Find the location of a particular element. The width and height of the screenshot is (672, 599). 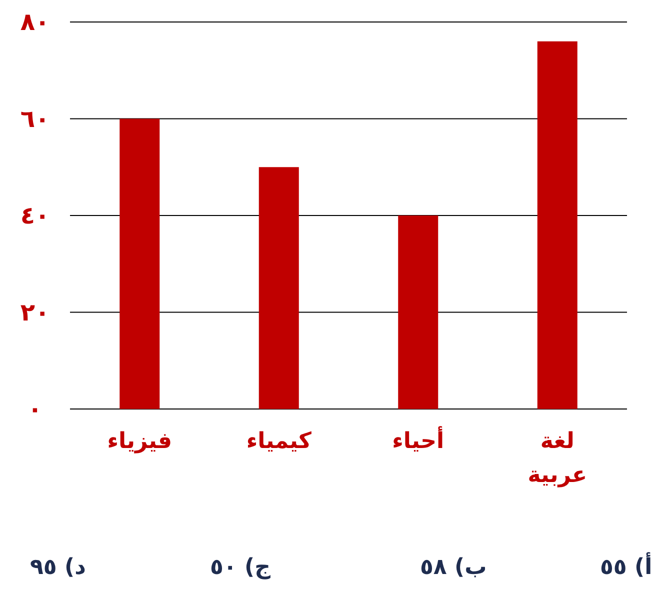

y-tick-label: ٤٠ is located at coordinates (35, 216).